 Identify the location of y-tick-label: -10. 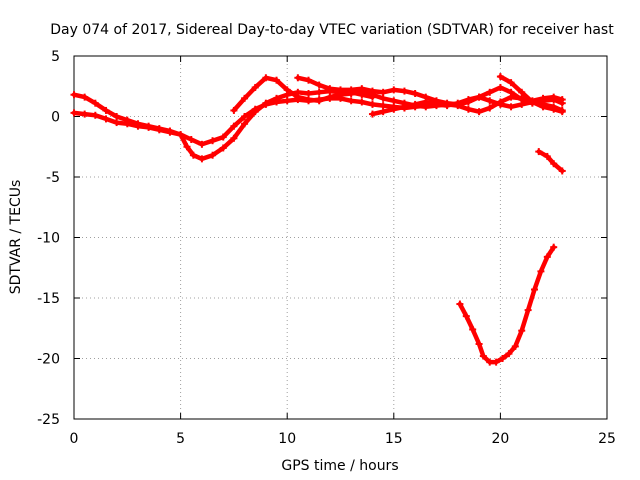
(48, 239).